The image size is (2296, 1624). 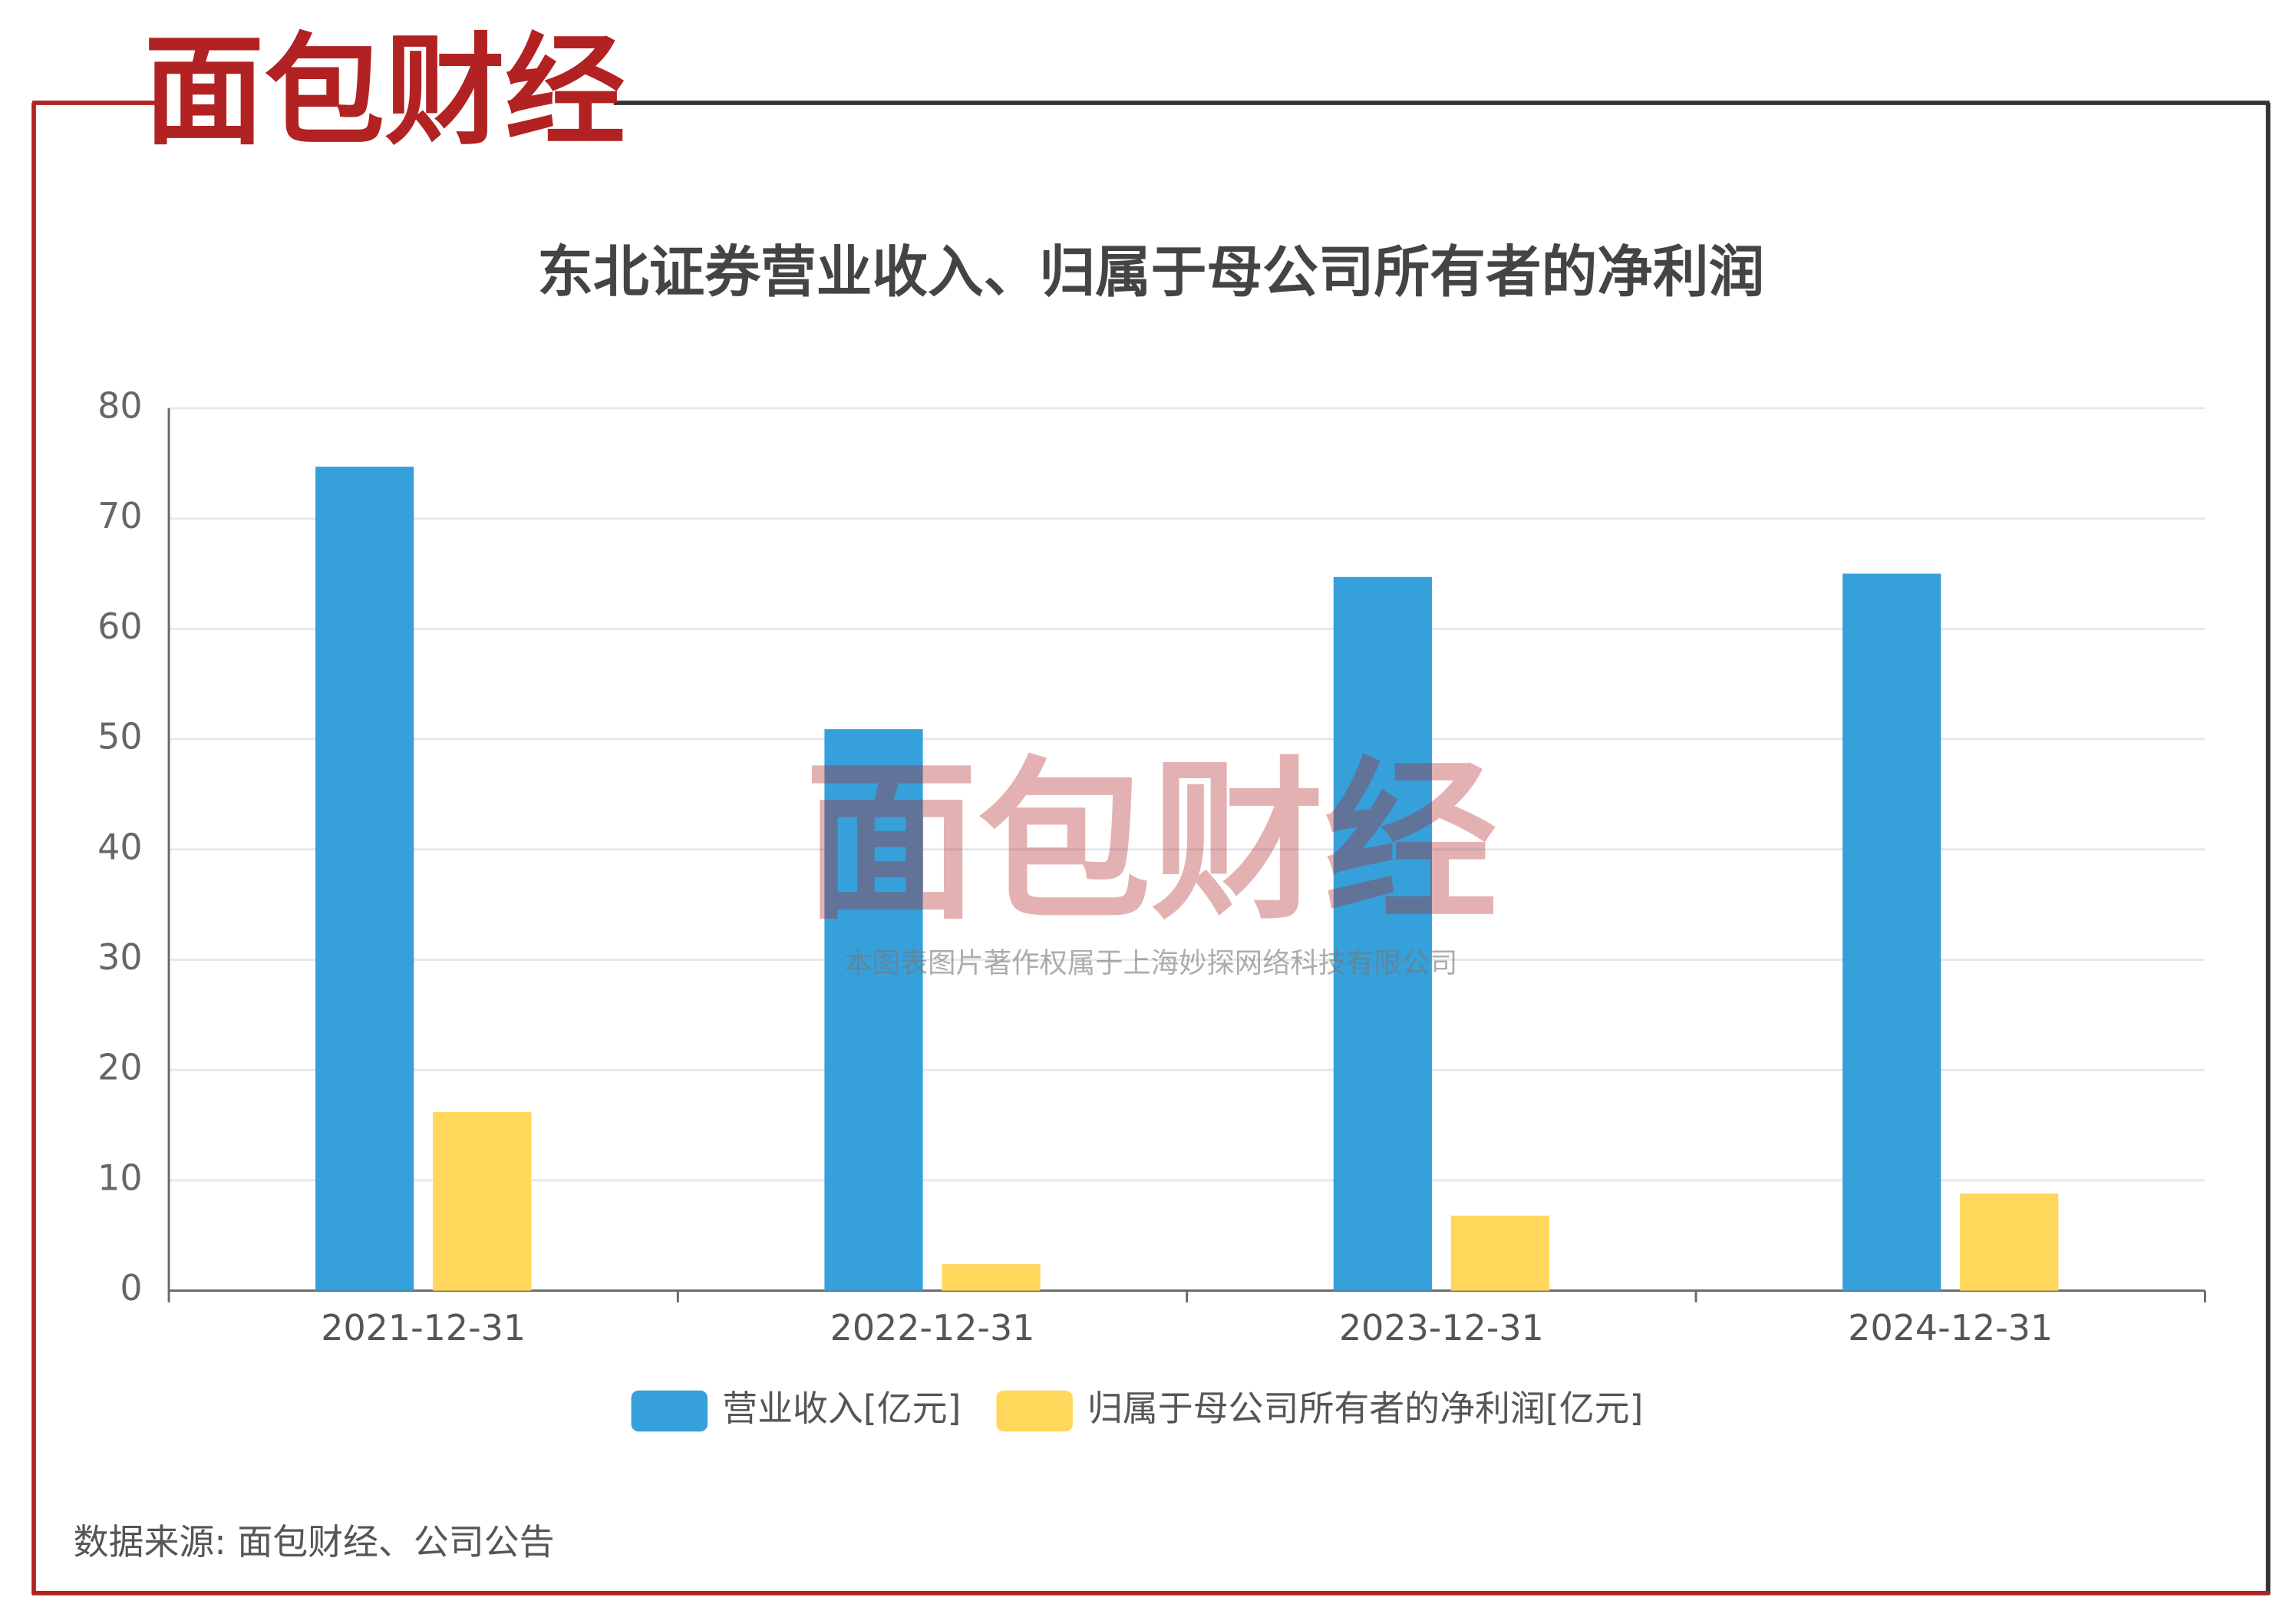 I want to click on x-tick-label: 2021-12-31, so click(x=423, y=1327).